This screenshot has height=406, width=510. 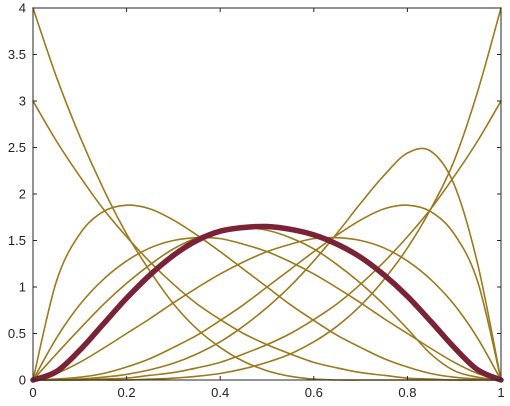 What do you see at coordinates (22, 101) in the screenshot?
I see `y-tick-label: 3` at bounding box center [22, 101].